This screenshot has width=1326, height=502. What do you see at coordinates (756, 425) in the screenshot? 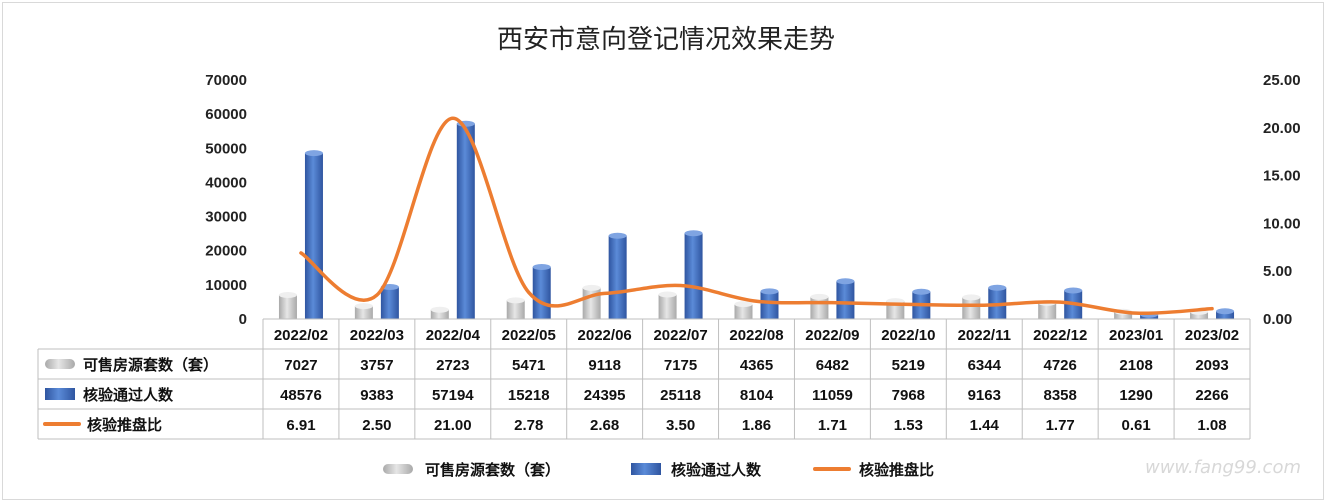
I see `table-cell-value: 1.86` at bounding box center [756, 425].